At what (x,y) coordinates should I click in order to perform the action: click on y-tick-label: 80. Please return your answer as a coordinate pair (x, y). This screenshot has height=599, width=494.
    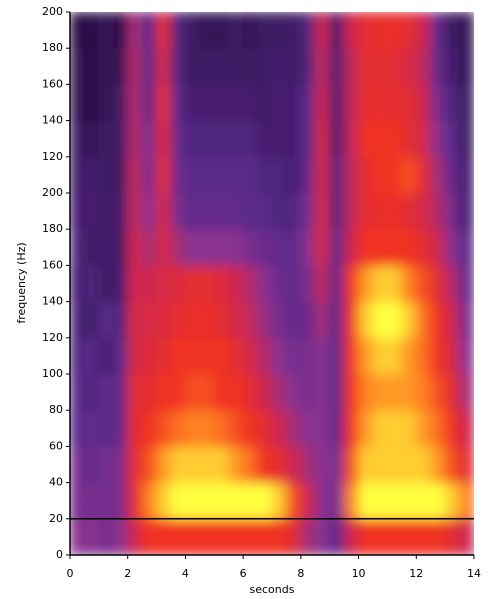
    Looking at the image, I should click on (56, 409).